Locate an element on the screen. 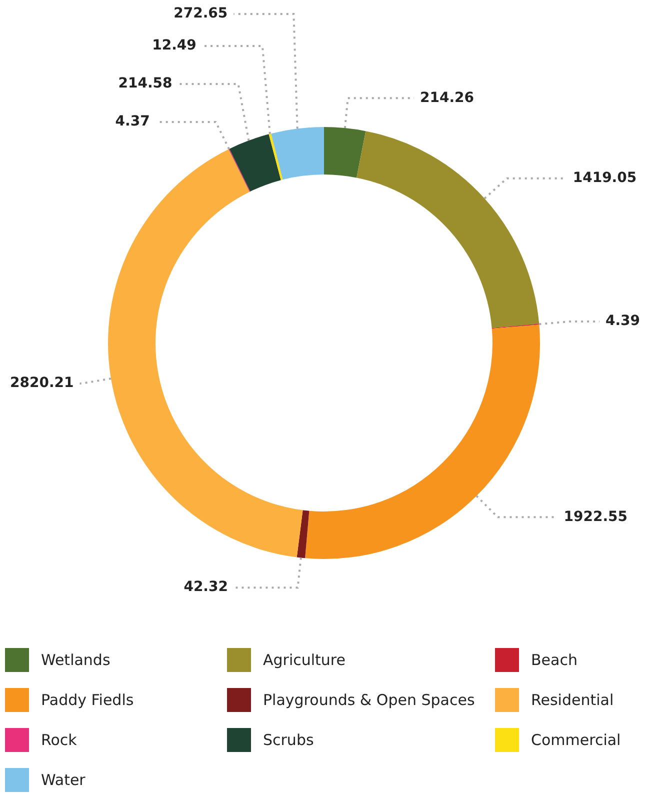 The height and width of the screenshot is (801, 650). data-label: 214.58 is located at coordinates (145, 84).